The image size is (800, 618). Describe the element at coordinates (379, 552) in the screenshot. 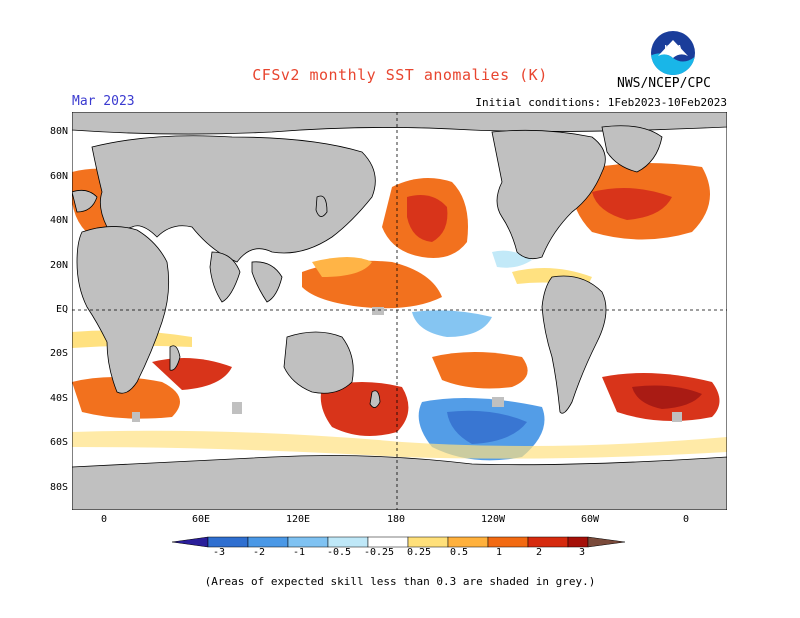

I see `colorbar-label: -0.25` at that location.